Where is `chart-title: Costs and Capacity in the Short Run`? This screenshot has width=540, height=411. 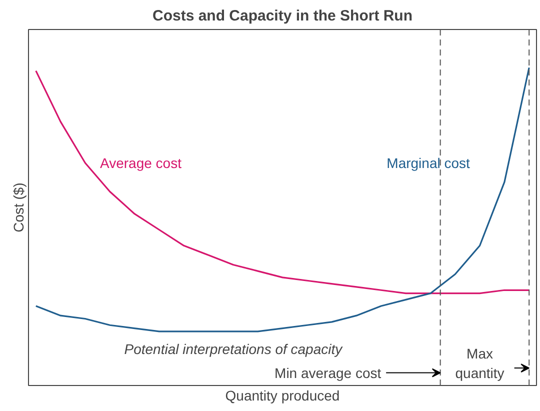
chart-title: Costs and Capacity in the Short Run is located at coordinates (282, 16).